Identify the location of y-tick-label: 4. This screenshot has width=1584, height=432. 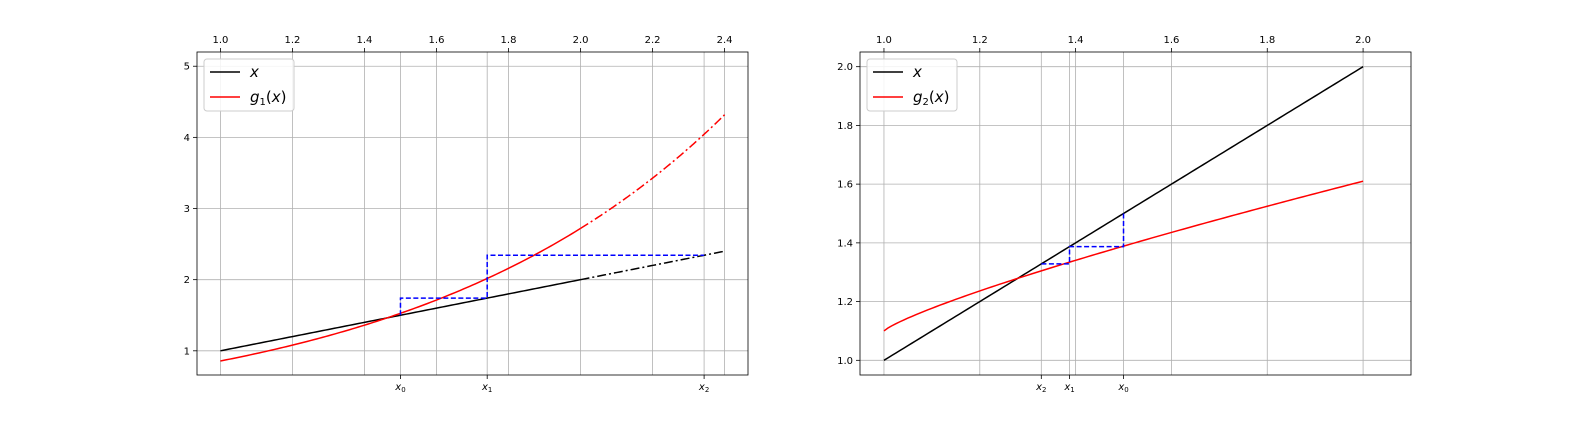
(187, 138).